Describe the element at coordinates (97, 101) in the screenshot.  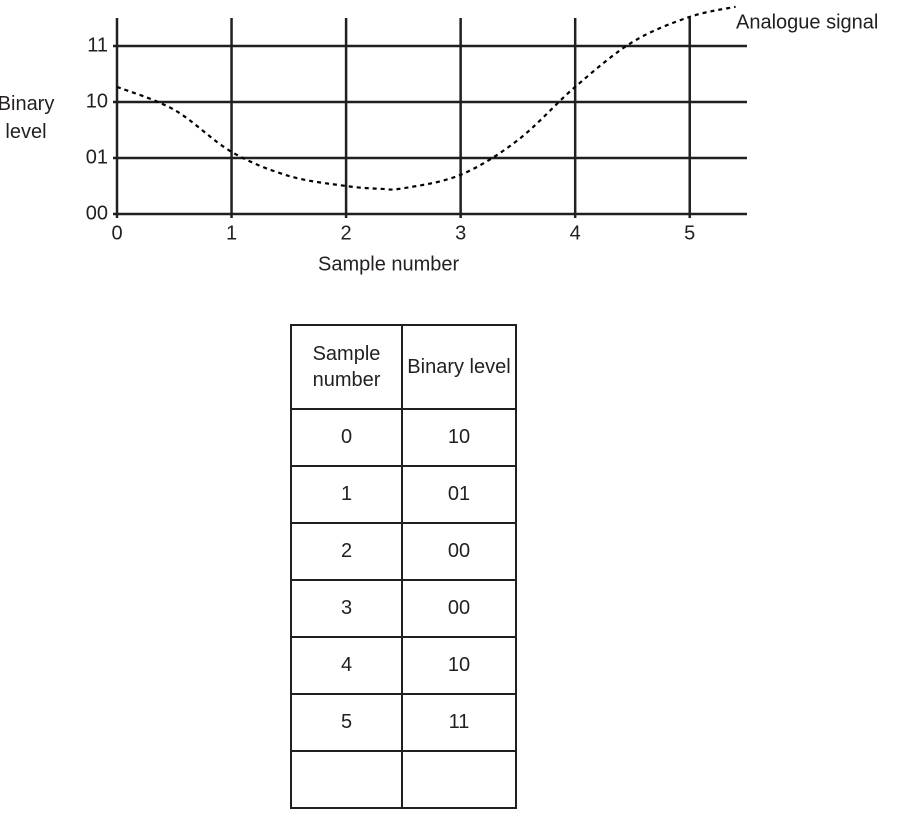
I see `y-tick-label: 10` at that location.